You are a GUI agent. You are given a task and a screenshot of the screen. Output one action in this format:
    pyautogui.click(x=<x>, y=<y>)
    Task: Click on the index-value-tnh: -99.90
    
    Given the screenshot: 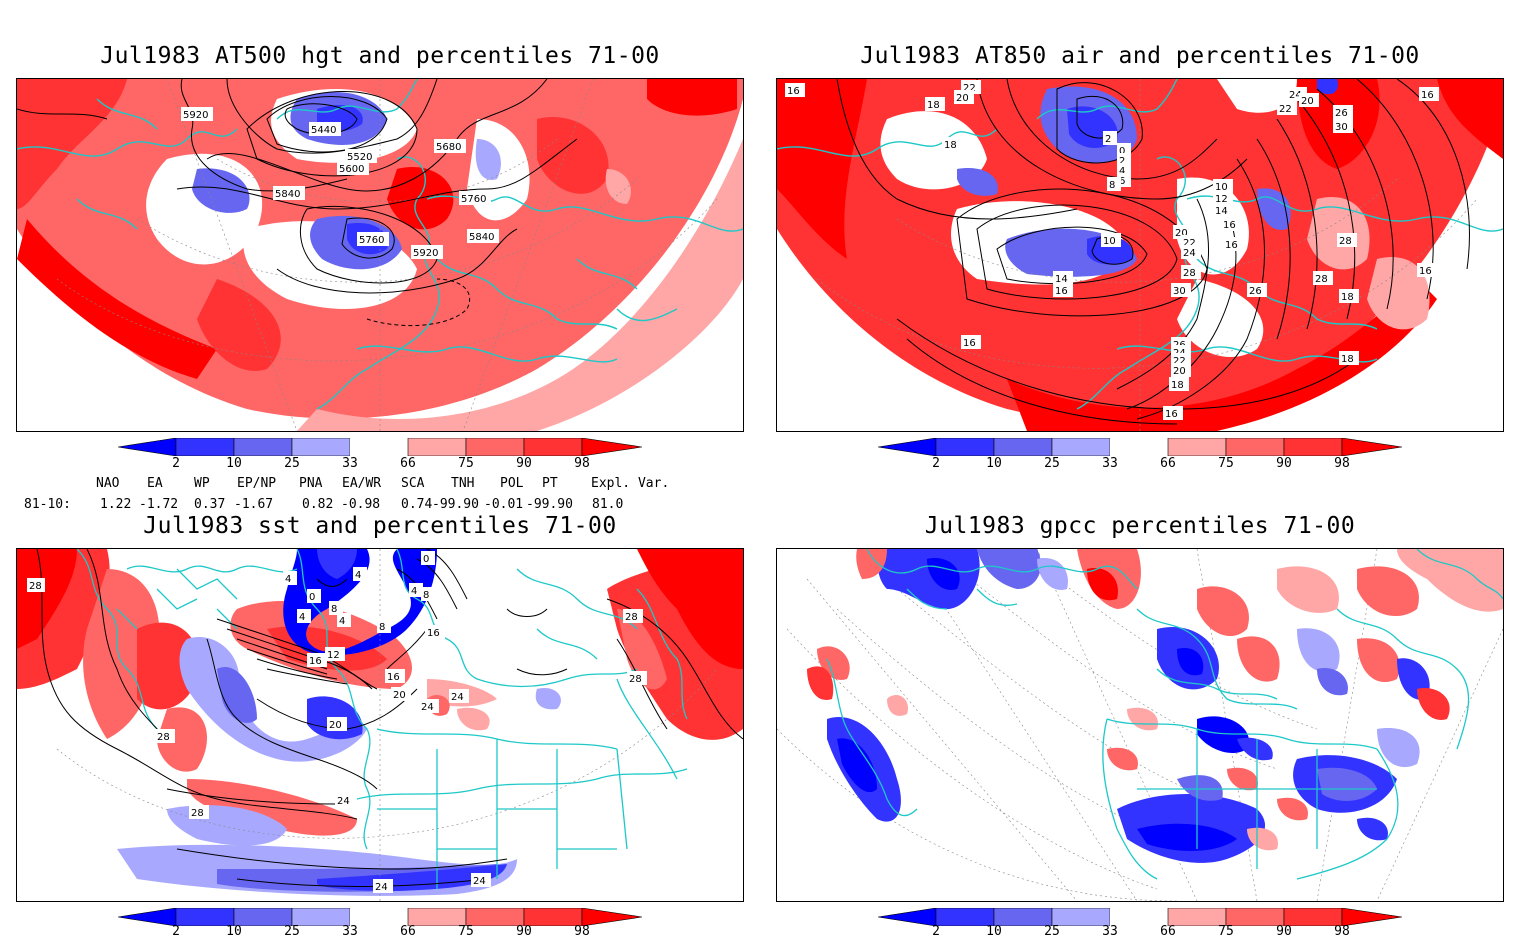 What is the action you would take?
    pyautogui.click(x=455, y=504)
    